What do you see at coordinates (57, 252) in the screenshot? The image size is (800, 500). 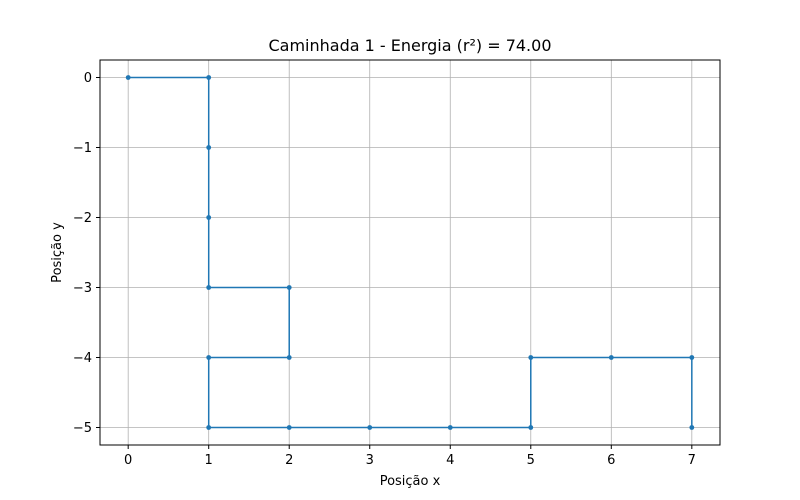 I see `y-axis-label: Posição y` at bounding box center [57, 252].